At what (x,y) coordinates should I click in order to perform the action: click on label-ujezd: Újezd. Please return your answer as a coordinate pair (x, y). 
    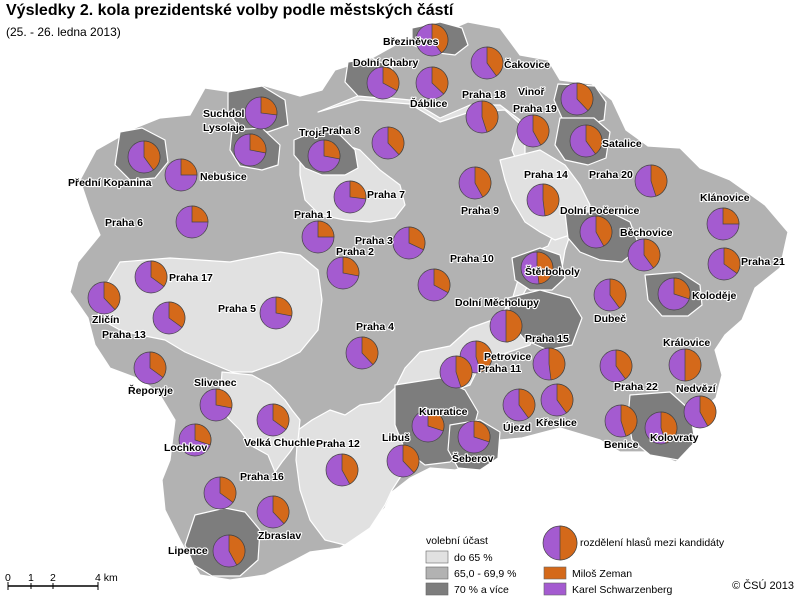
    Looking at the image, I should click on (517, 427).